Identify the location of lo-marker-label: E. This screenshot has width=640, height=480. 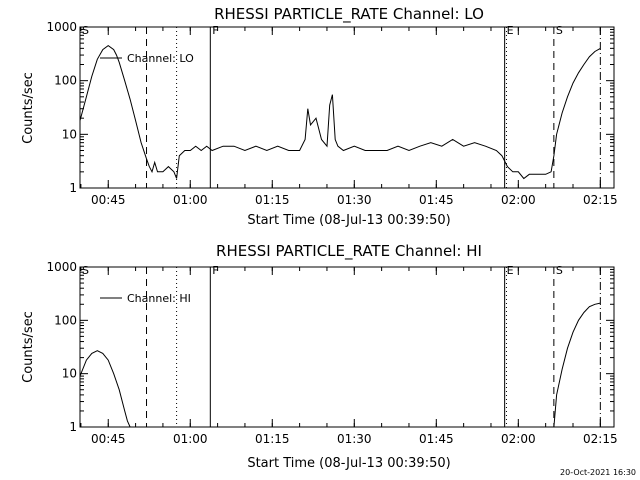
(510, 30).